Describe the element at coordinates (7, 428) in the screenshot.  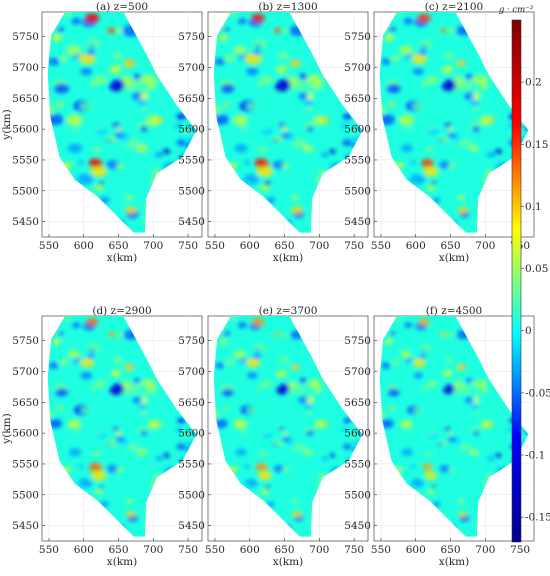
I see `y-axis-label: y(km)` at that location.